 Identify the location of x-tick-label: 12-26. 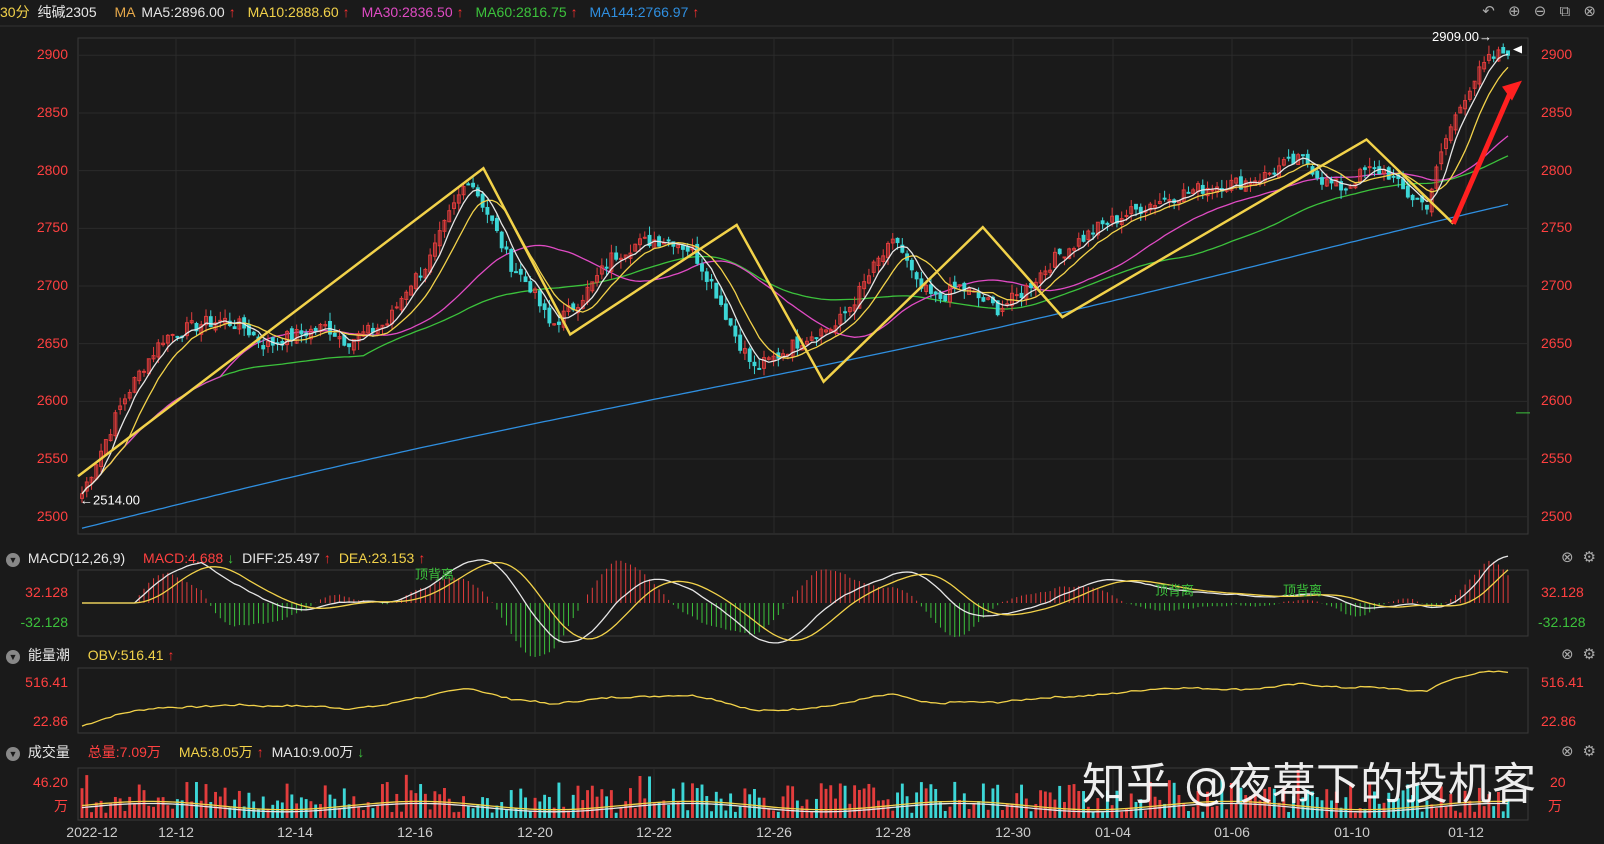
(774, 832).